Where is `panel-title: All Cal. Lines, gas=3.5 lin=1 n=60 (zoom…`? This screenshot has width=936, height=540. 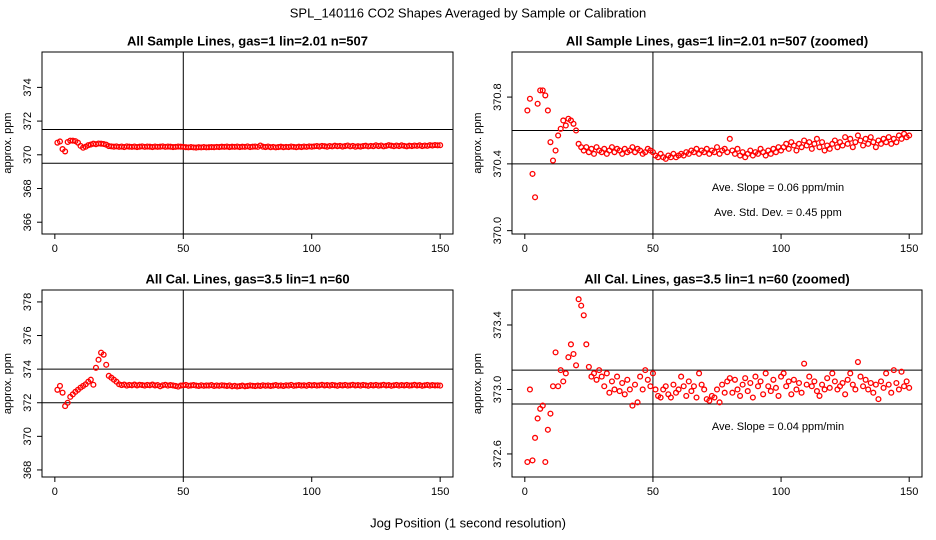 panel-title: All Cal. Lines, gas=3.5 lin=1 n=60 (zoom… is located at coordinates (717, 278).